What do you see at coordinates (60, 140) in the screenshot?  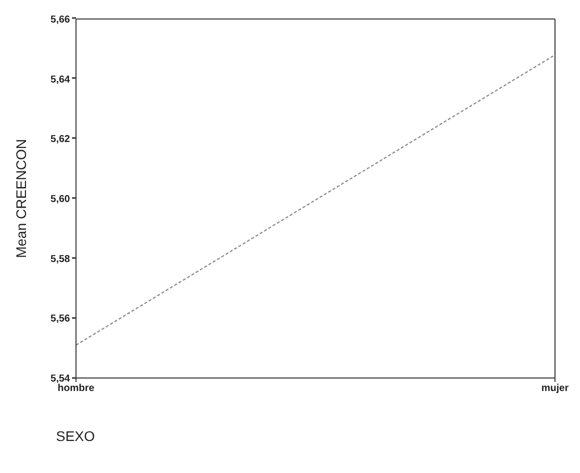 I see `y-tick-label: 5,62` at bounding box center [60, 140].